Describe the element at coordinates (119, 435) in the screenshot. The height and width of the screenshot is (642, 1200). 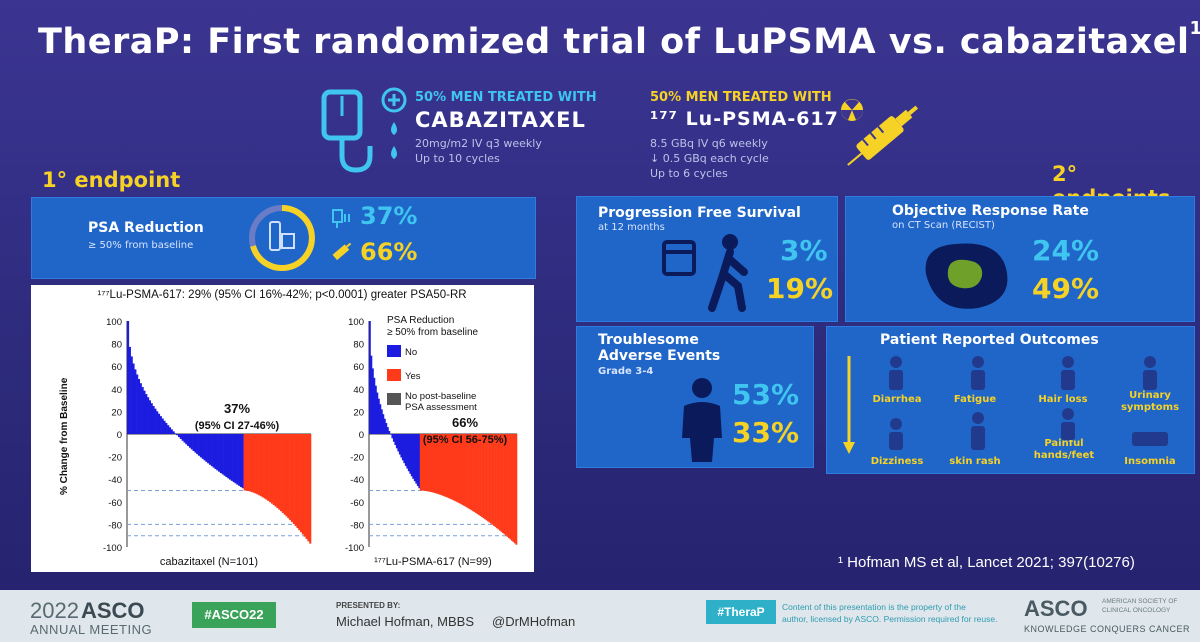
I see `y-tick-label-0-5: 0` at that location.